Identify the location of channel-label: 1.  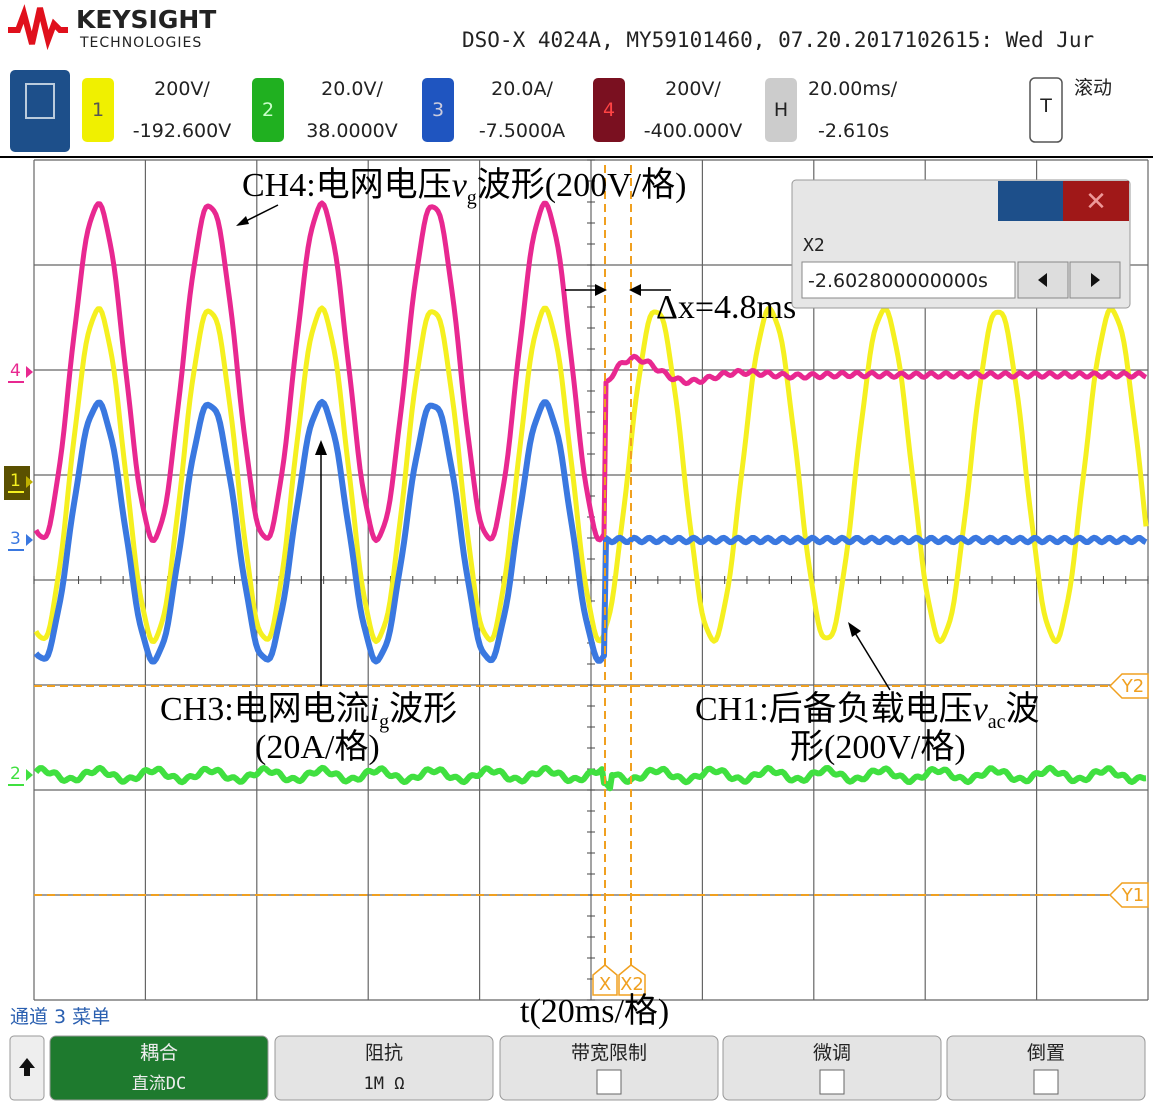
(98, 110).